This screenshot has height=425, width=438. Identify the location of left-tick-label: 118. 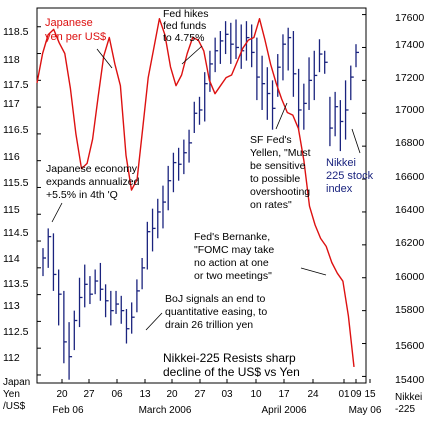
(11, 60).